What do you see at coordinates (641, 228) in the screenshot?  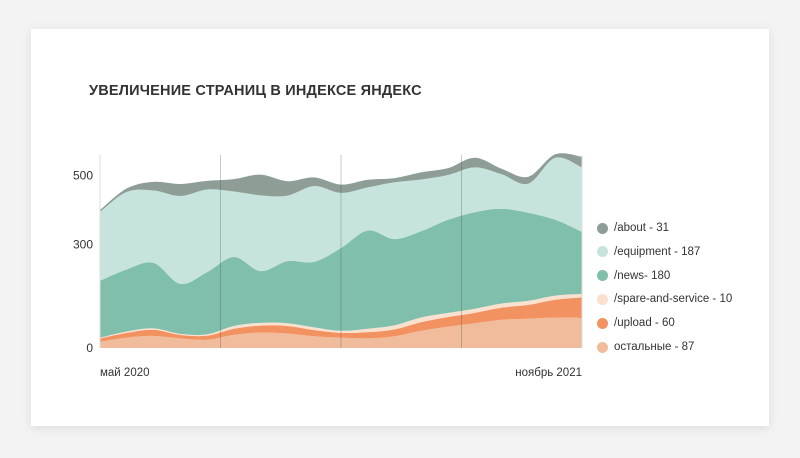 I see `legend-label: /about - 31` at bounding box center [641, 228].